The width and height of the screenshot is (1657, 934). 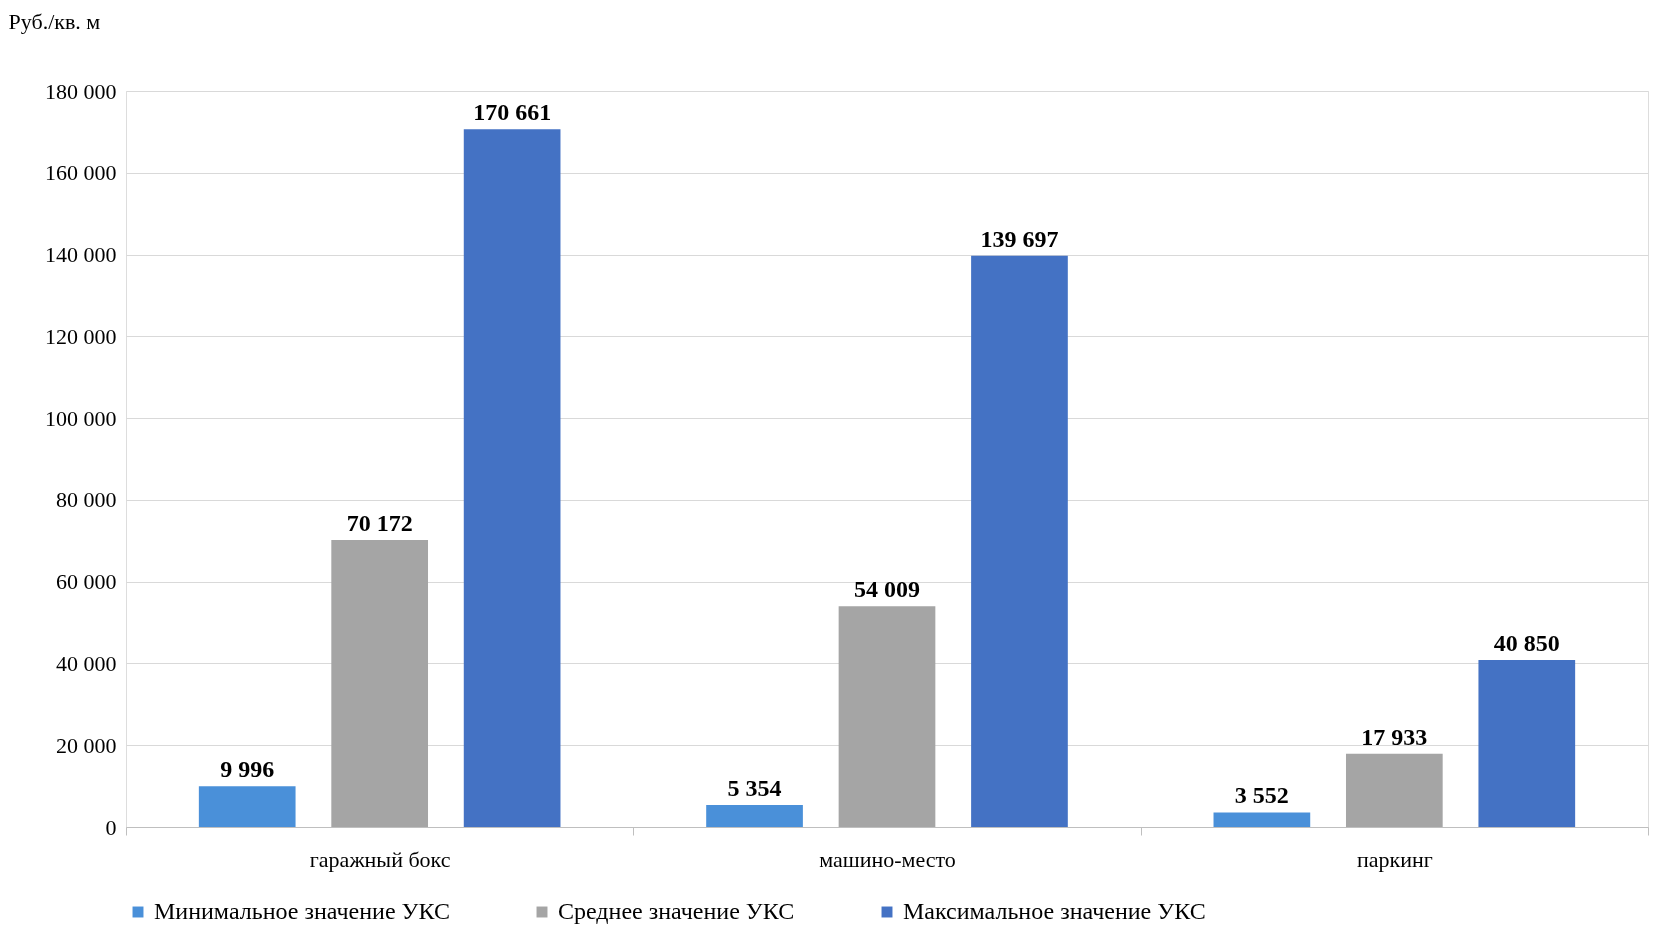 What do you see at coordinates (1019, 238) in the screenshot?
I see `data-label: 139 697` at bounding box center [1019, 238].